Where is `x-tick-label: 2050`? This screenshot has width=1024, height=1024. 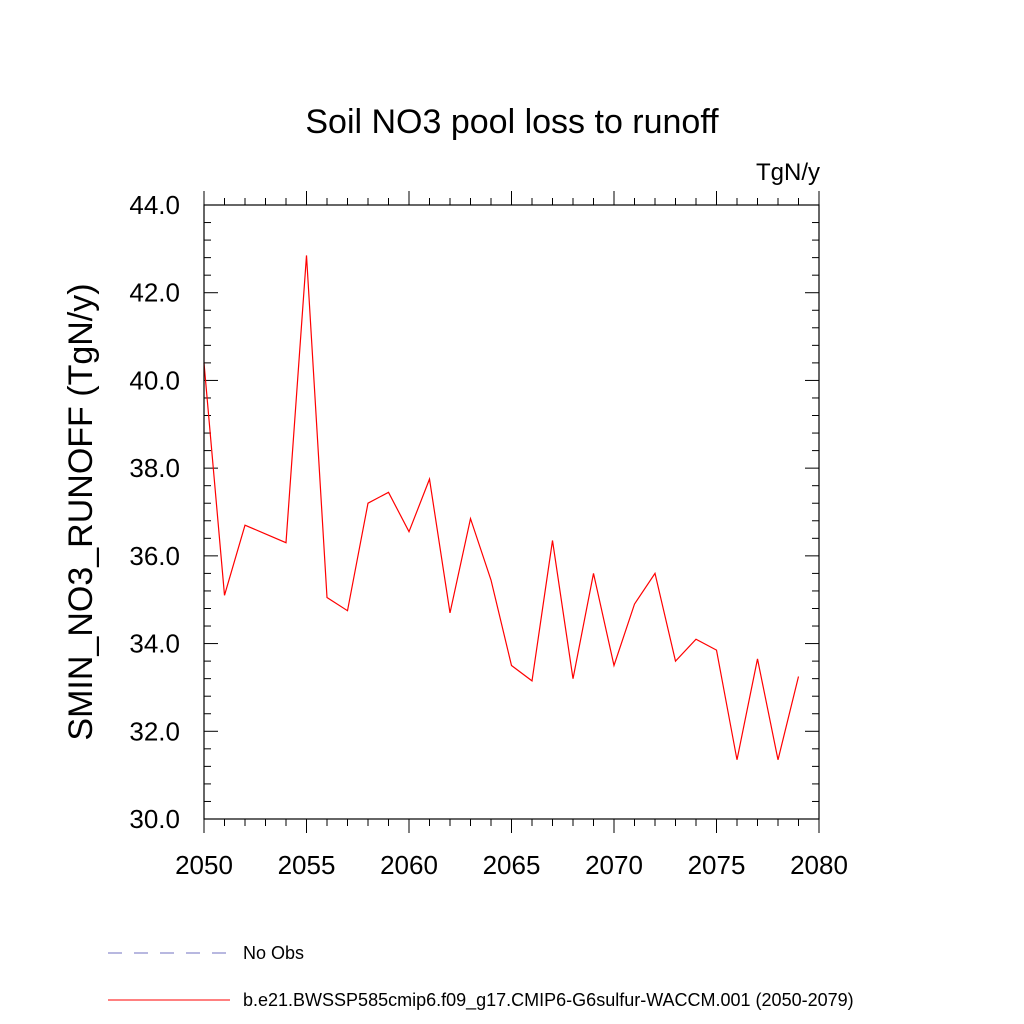 x-tick-label: 2050 is located at coordinates (204, 865).